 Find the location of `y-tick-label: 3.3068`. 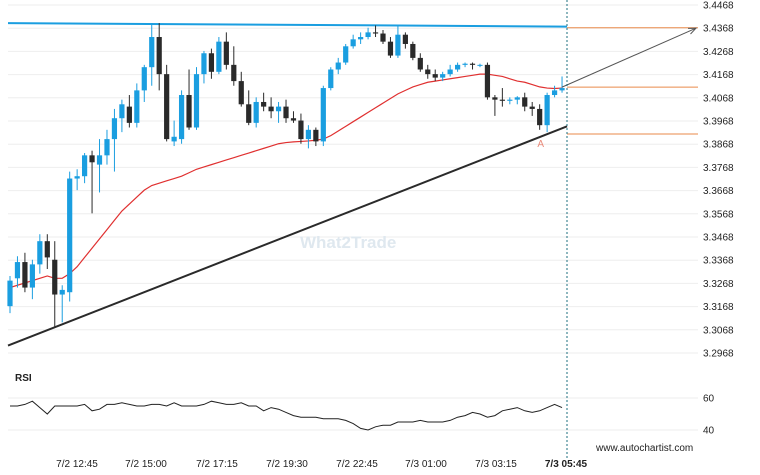

y-tick-label: 3.3068 is located at coordinates (718, 330).